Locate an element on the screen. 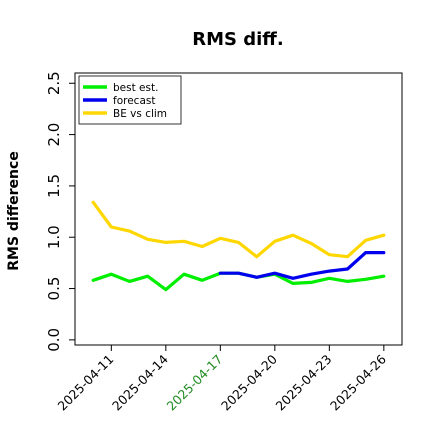 The width and height of the screenshot is (440, 440). chart-title: RMS diff. is located at coordinates (237, 39).